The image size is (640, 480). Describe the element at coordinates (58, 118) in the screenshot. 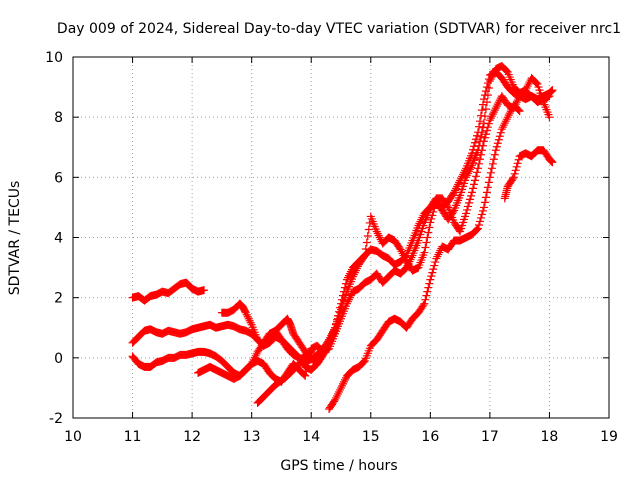

I see `y-tick-label: 8` at that location.